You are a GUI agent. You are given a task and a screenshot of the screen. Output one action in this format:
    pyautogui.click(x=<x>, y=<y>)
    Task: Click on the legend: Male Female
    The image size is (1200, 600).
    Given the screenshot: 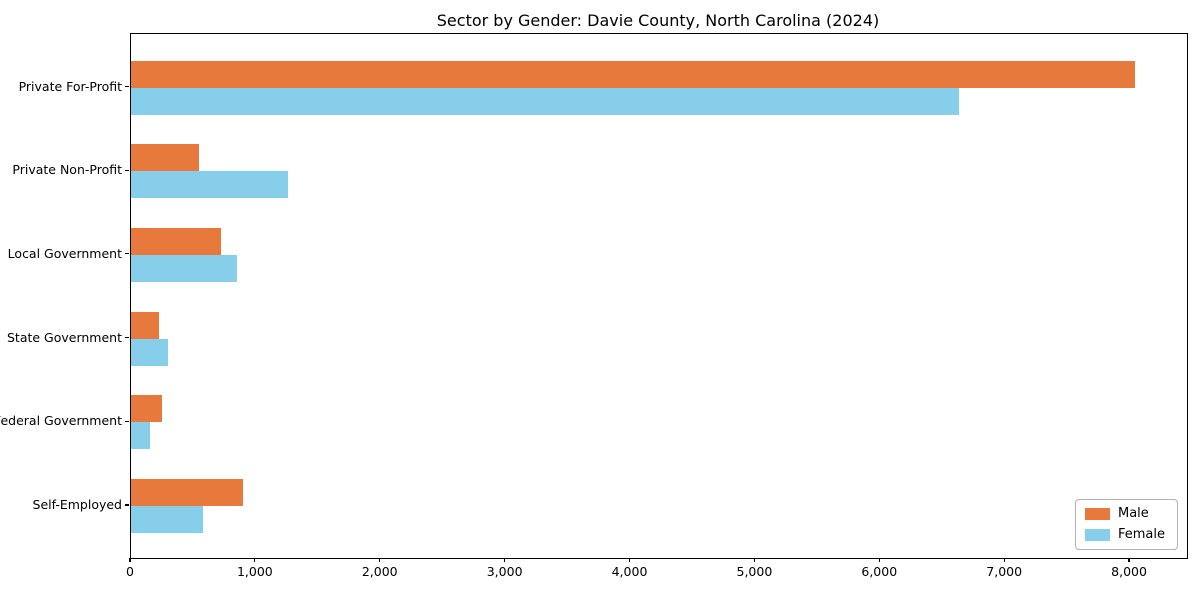 What is the action you would take?
    pyautogui.click(x=1126, y=524)
    